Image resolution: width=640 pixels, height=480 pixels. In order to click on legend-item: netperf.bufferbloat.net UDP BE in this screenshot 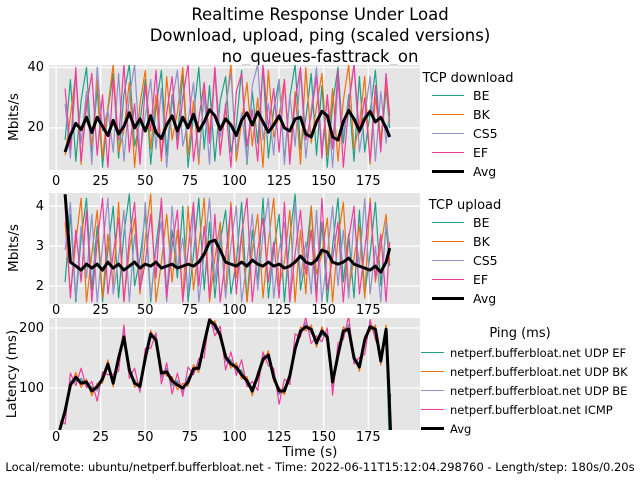, I will do `click(524, 390)`.